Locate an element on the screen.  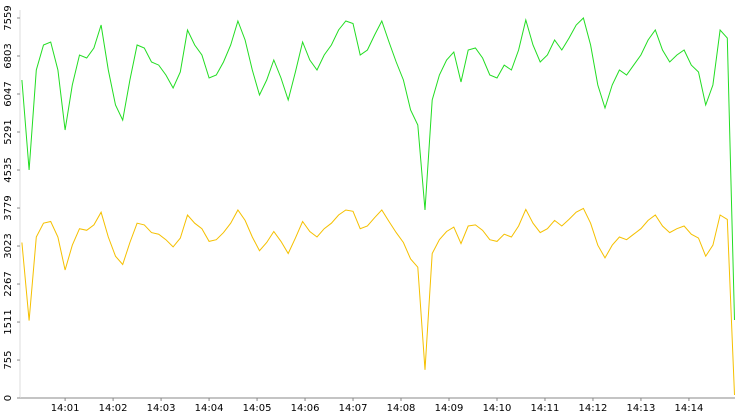
y-tick-label: 3023 is located at coordinates (8, 245).